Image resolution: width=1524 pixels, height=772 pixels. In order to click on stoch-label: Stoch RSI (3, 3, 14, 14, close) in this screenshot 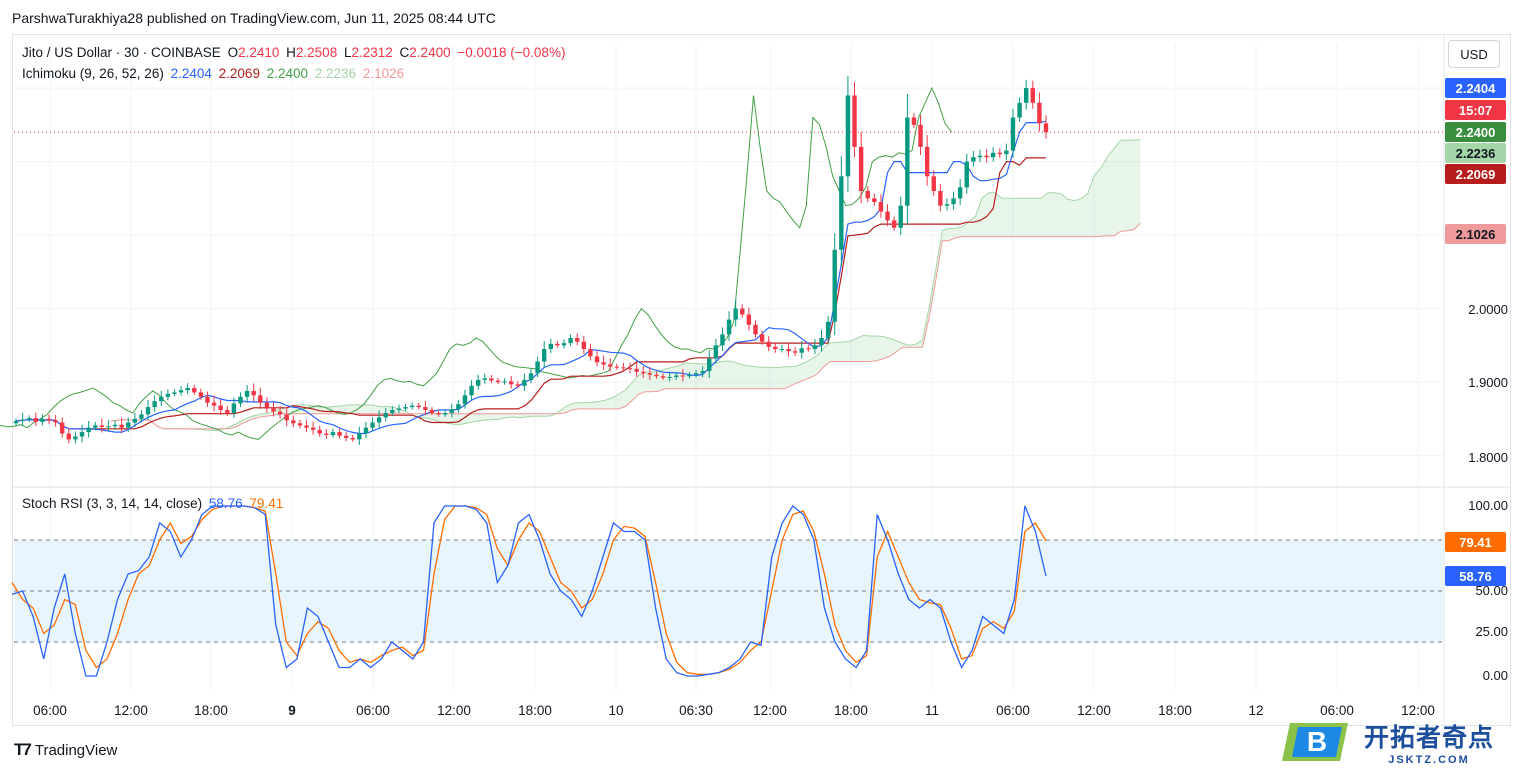, I will do `click(112, 503)`.